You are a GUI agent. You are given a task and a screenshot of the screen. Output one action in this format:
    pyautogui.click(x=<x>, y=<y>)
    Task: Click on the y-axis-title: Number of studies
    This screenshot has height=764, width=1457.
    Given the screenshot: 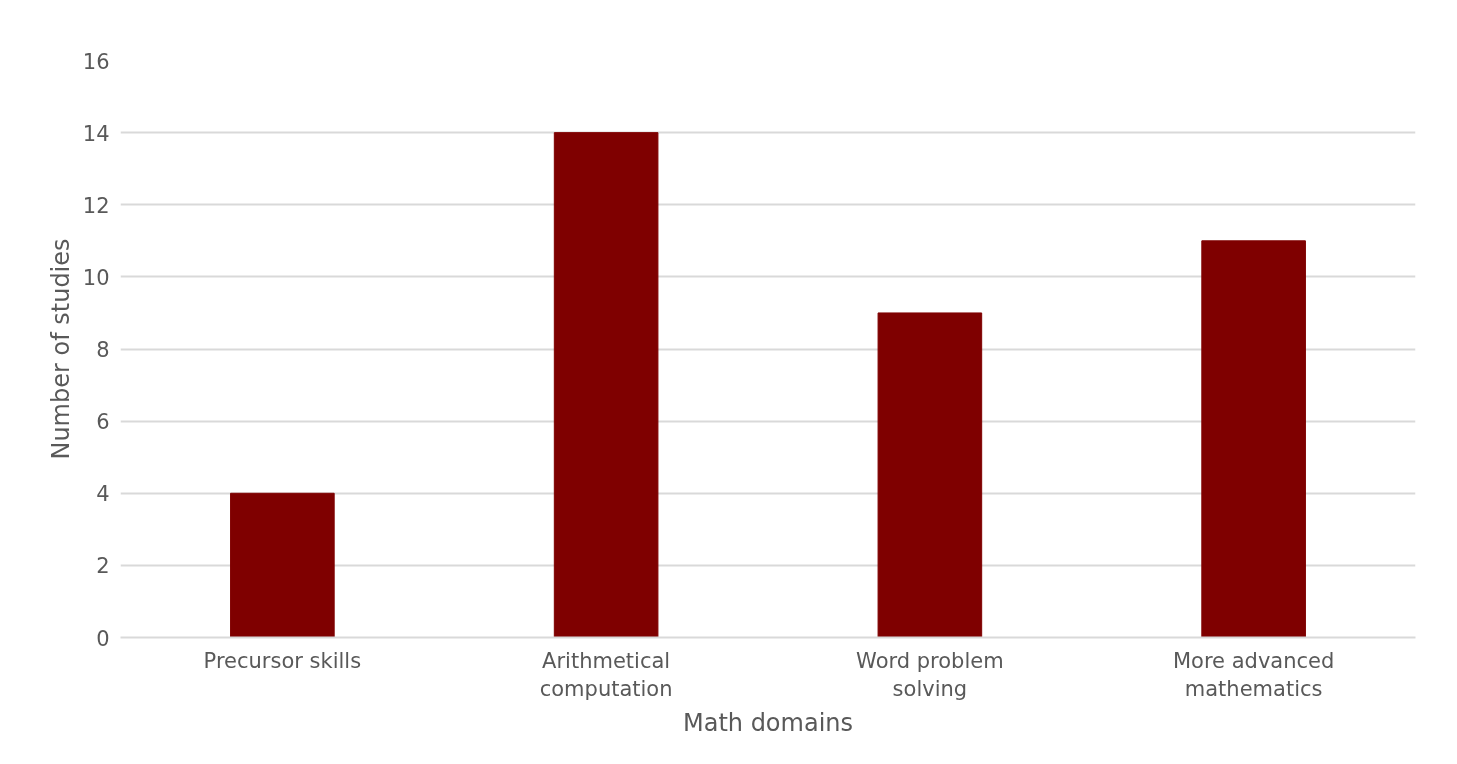 What is the action you would take?
    pyautogui.click(x=60, y=349)
    